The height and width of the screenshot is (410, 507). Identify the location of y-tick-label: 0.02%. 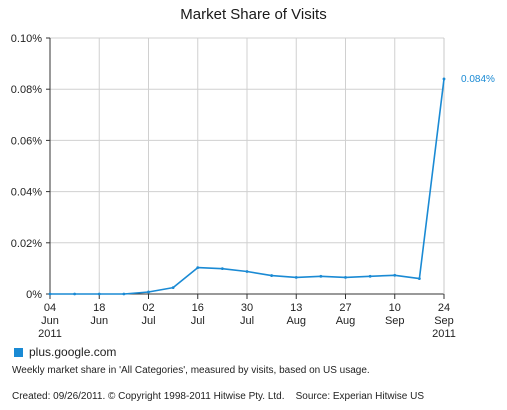
(26, 244).